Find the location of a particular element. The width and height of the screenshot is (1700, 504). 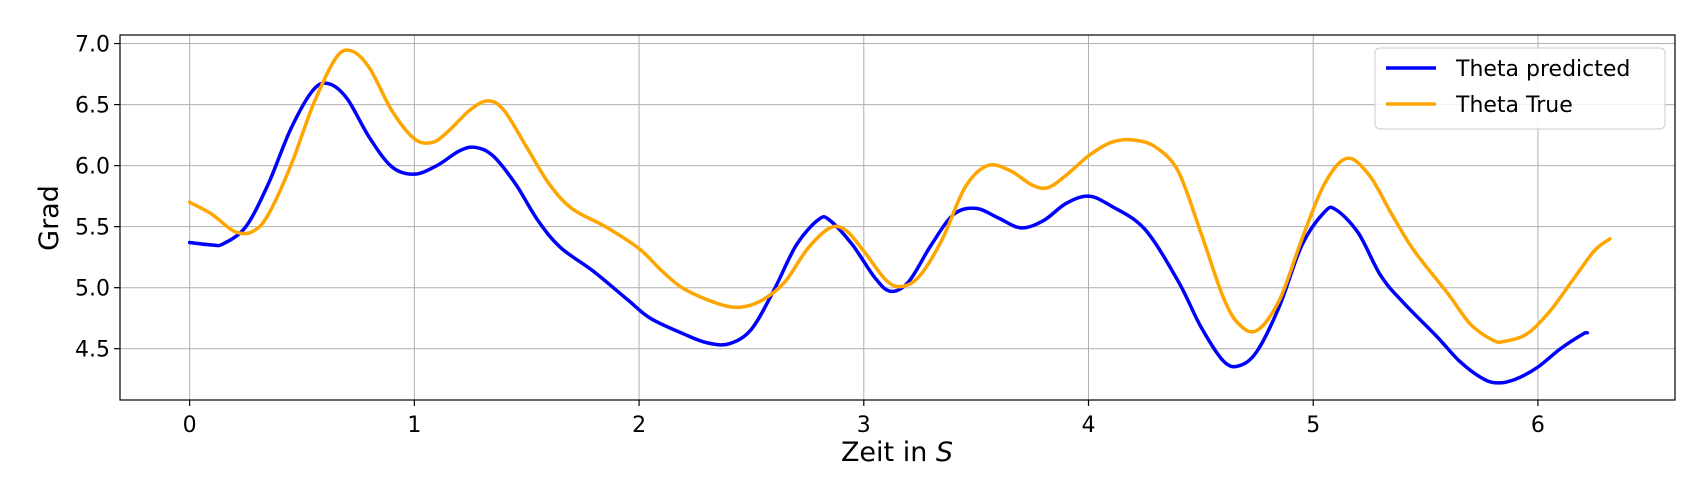

y-tick-label: 5.0 is located at coordinates (92, 289).